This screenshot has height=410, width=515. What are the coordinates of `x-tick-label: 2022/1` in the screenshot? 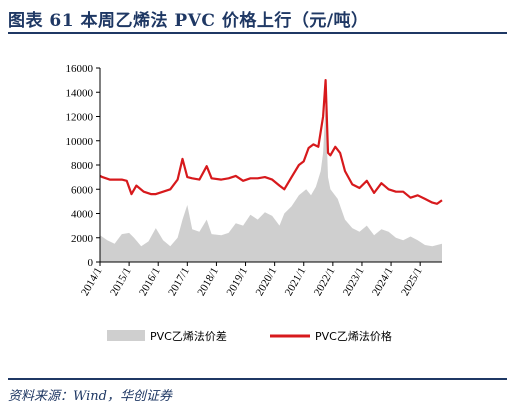 It's located at (325, 282).